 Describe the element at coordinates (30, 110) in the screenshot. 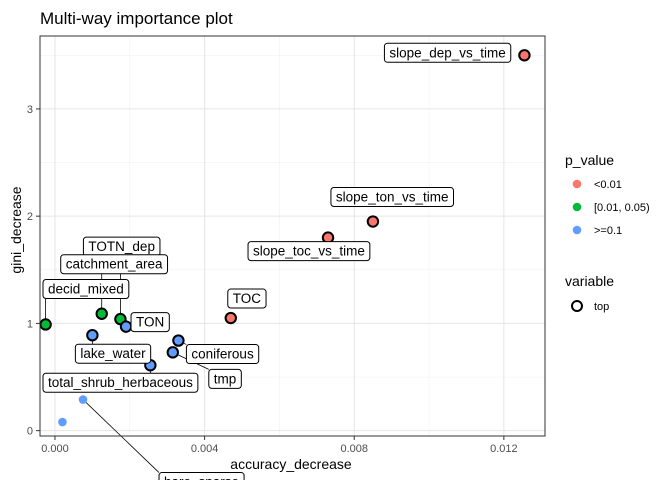

I see `y-tick-label: 3` at that location.